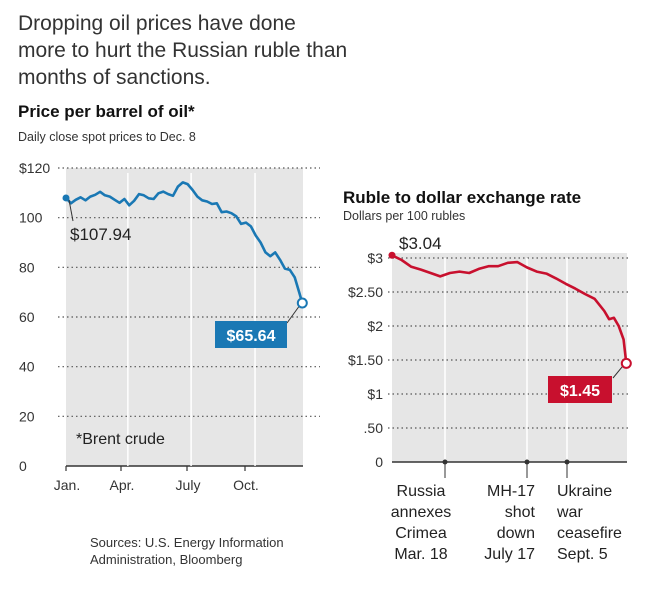 Image resolution: width=656 pixels, height=598 pixels. Describe the element at coordinates (27, 367) in the screenshot. I see `oil-y-tick-label: 40` at that location.